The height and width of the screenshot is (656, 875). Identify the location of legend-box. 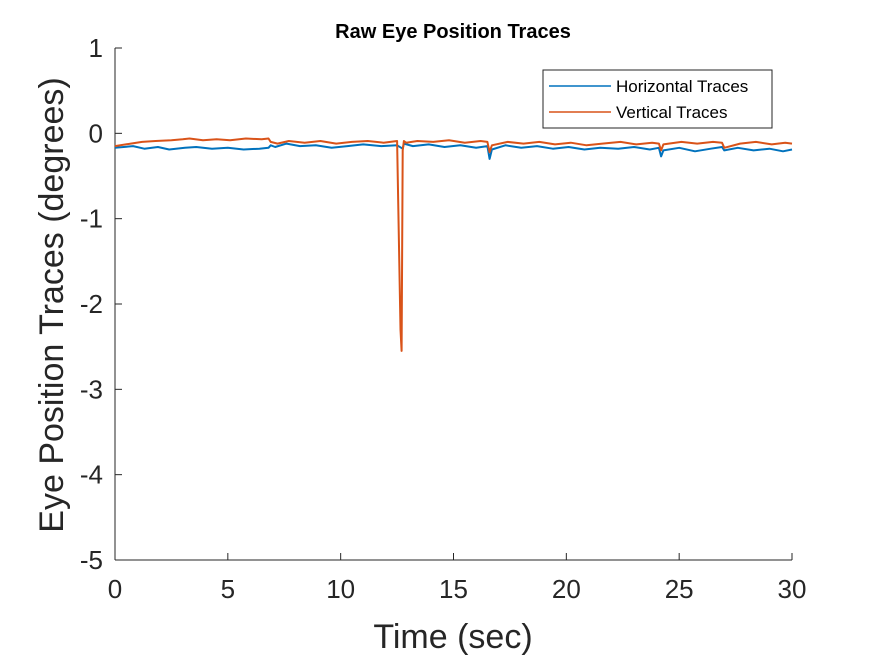
(657, 99).